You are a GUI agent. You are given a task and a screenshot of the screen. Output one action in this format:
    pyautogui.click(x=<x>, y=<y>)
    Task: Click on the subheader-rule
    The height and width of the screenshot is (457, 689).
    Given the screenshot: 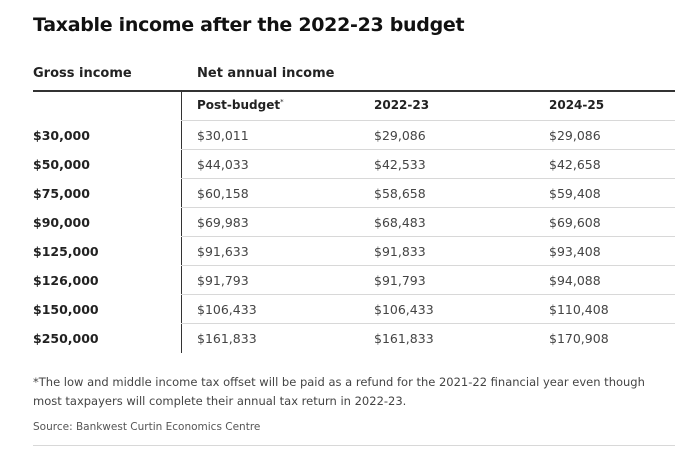 What is the action you would take?
    pyautogui.click(x=428, y=120)
    